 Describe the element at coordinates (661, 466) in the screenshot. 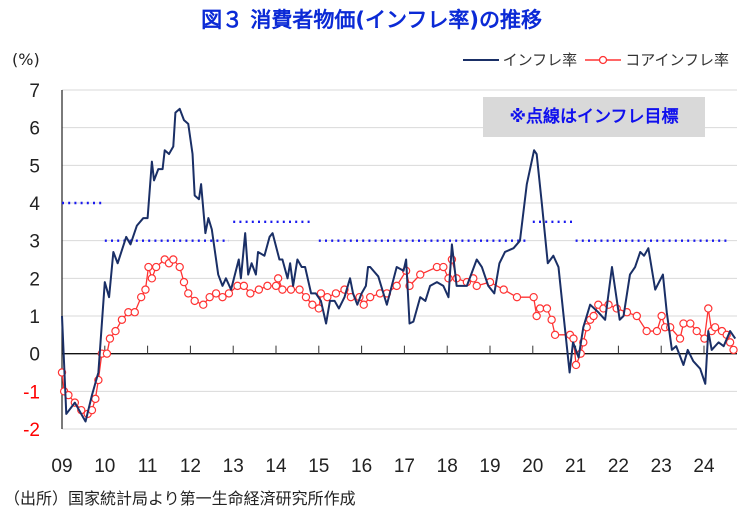

I see `x-tick-label: 23` at that location.